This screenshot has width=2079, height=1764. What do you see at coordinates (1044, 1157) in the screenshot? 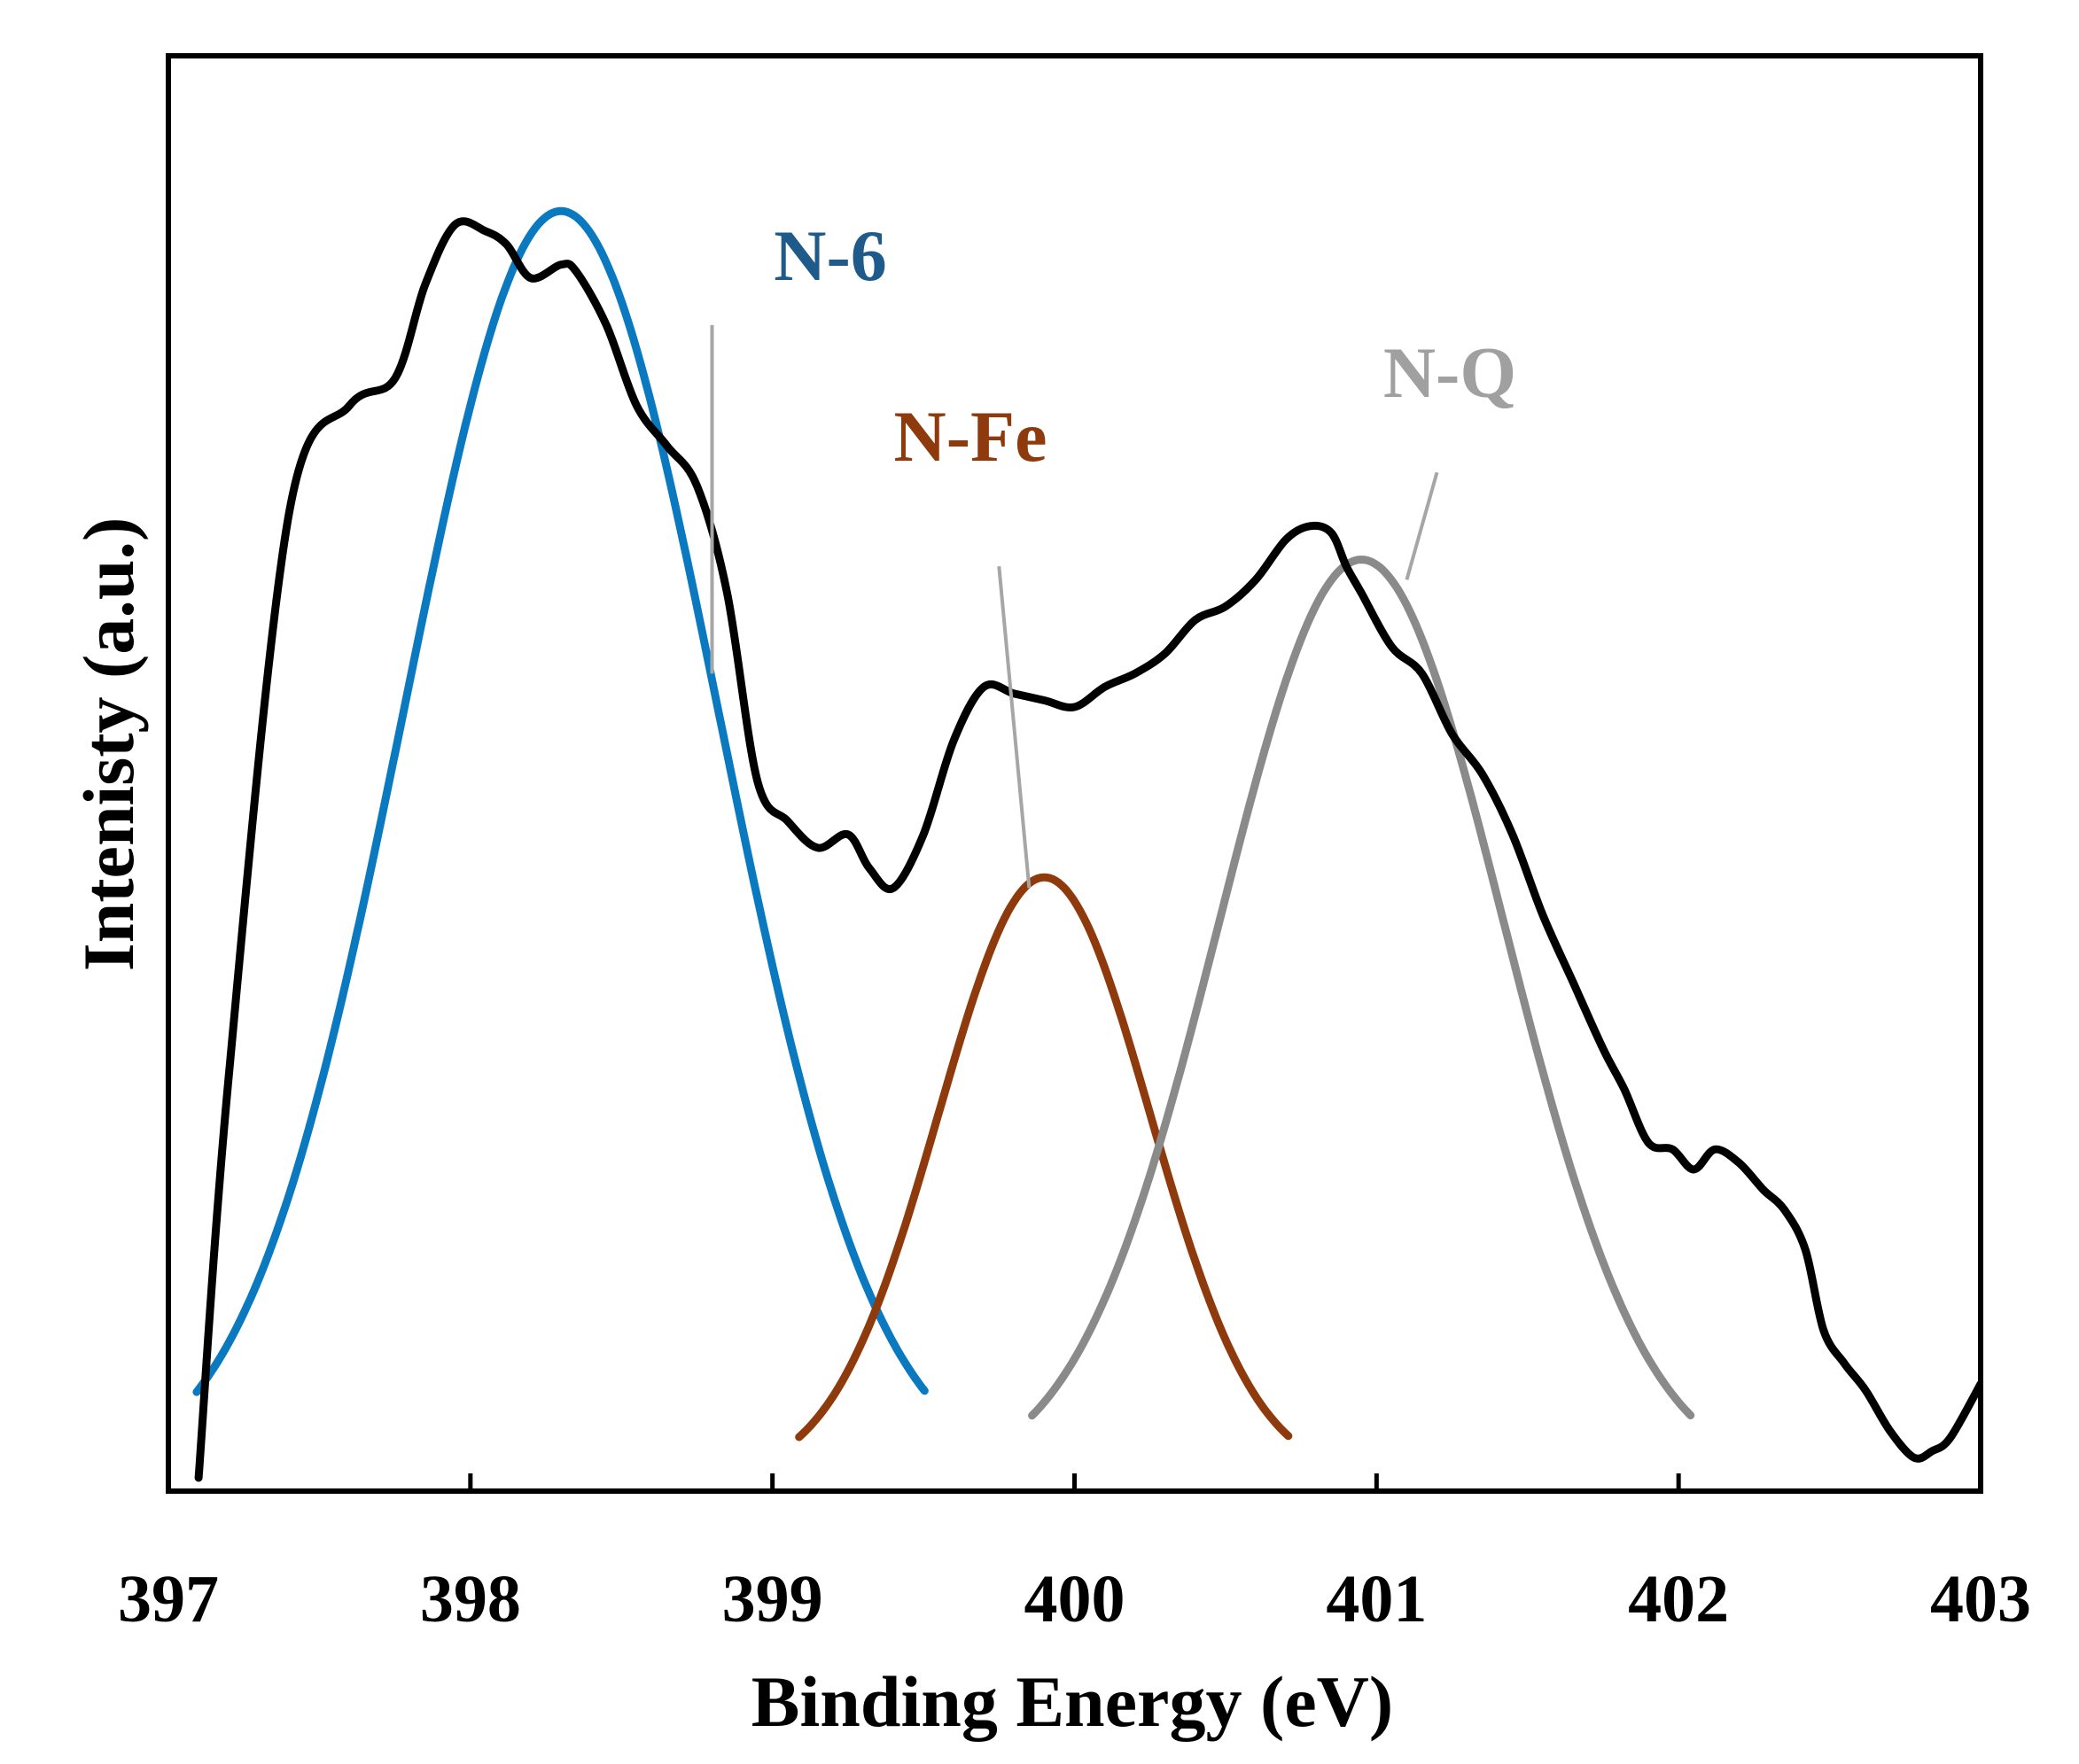
I see `series-line-nfe` at bounding box center [1044, 1157].